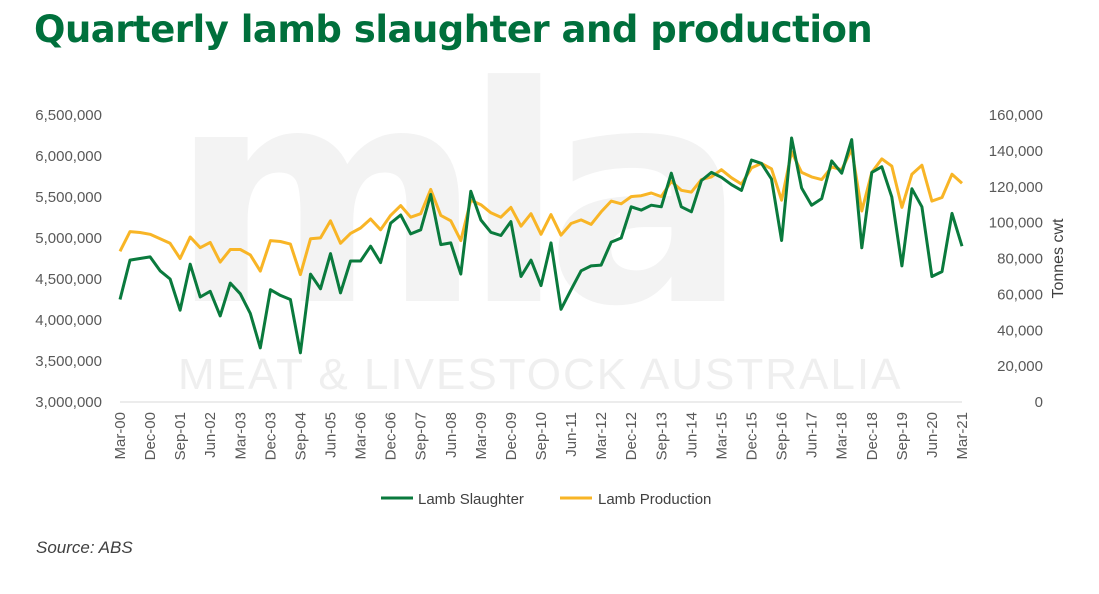 Image resolution: width=1099 pixels, height=594 pixels. I want to click on y-right-tick-label: 40,000, so click(1020, 330).